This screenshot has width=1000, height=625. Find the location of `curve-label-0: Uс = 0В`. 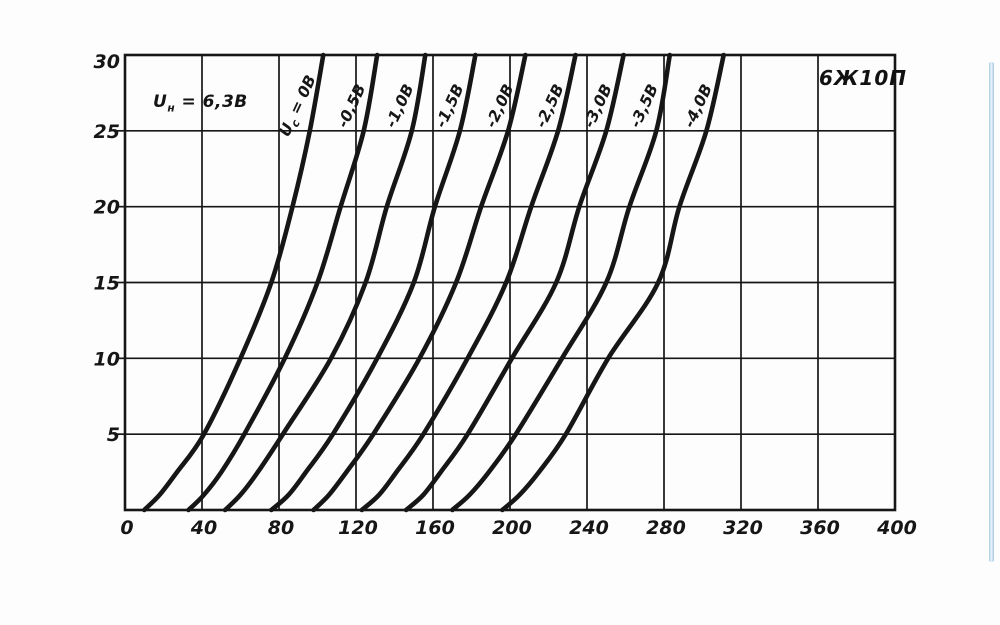

curve-label-0: Uс = 0В is located at coordinates (299, 106).